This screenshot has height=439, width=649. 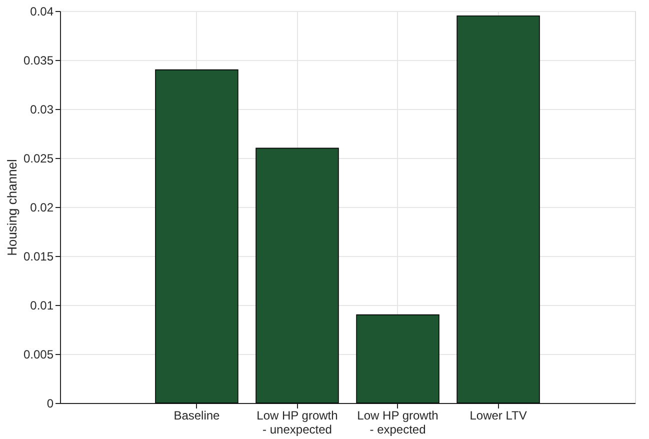 I want to click on y-tick-label: 0.015, so click(x=38, y=257).